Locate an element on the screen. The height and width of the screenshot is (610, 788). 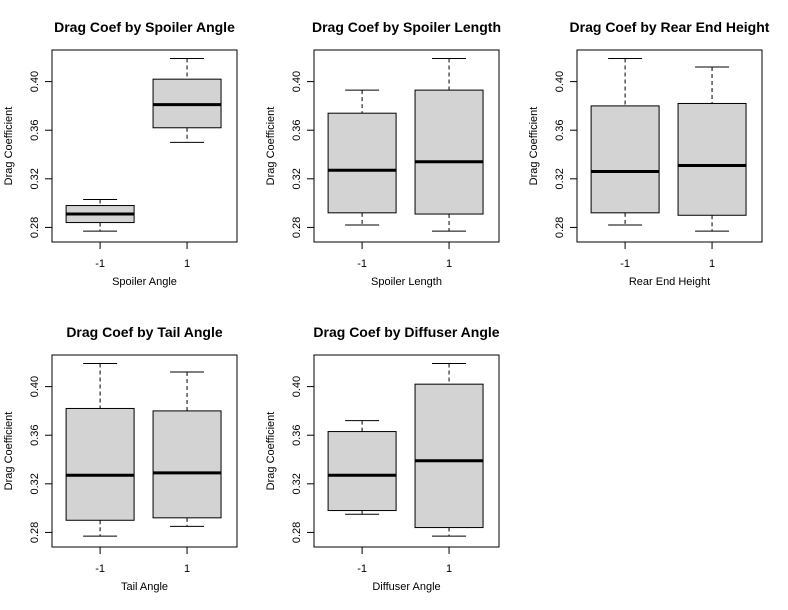
x-axis-label: Spoiler Angle is located at coordinates (144, 282).